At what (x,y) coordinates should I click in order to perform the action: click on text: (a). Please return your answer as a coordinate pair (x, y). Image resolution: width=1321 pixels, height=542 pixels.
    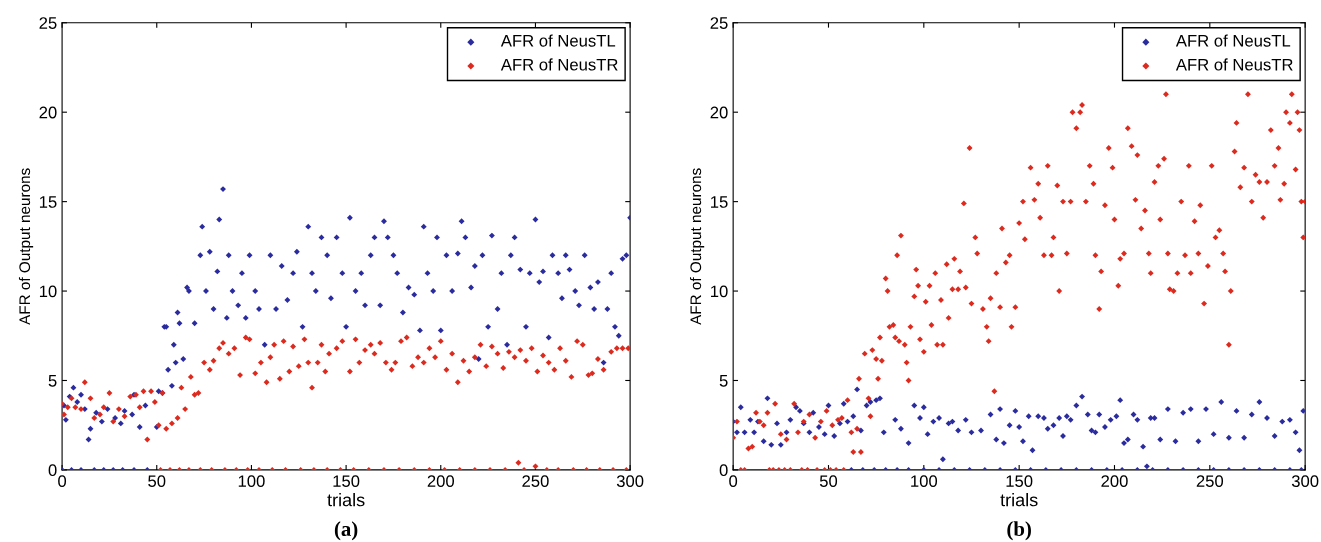
    Looking at the image, I should click on (346, 531).